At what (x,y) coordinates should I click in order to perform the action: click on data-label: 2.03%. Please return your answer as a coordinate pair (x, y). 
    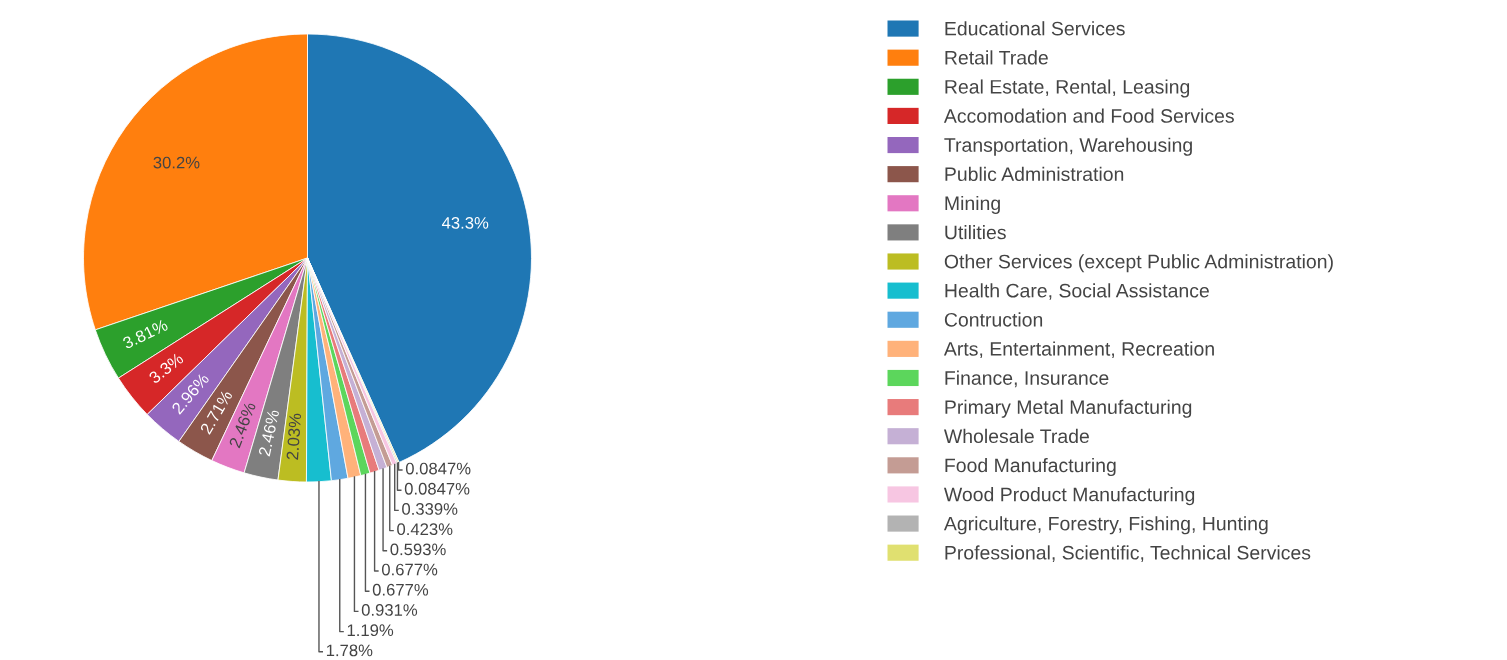
    Looking at the image, I should click on (294, 436).